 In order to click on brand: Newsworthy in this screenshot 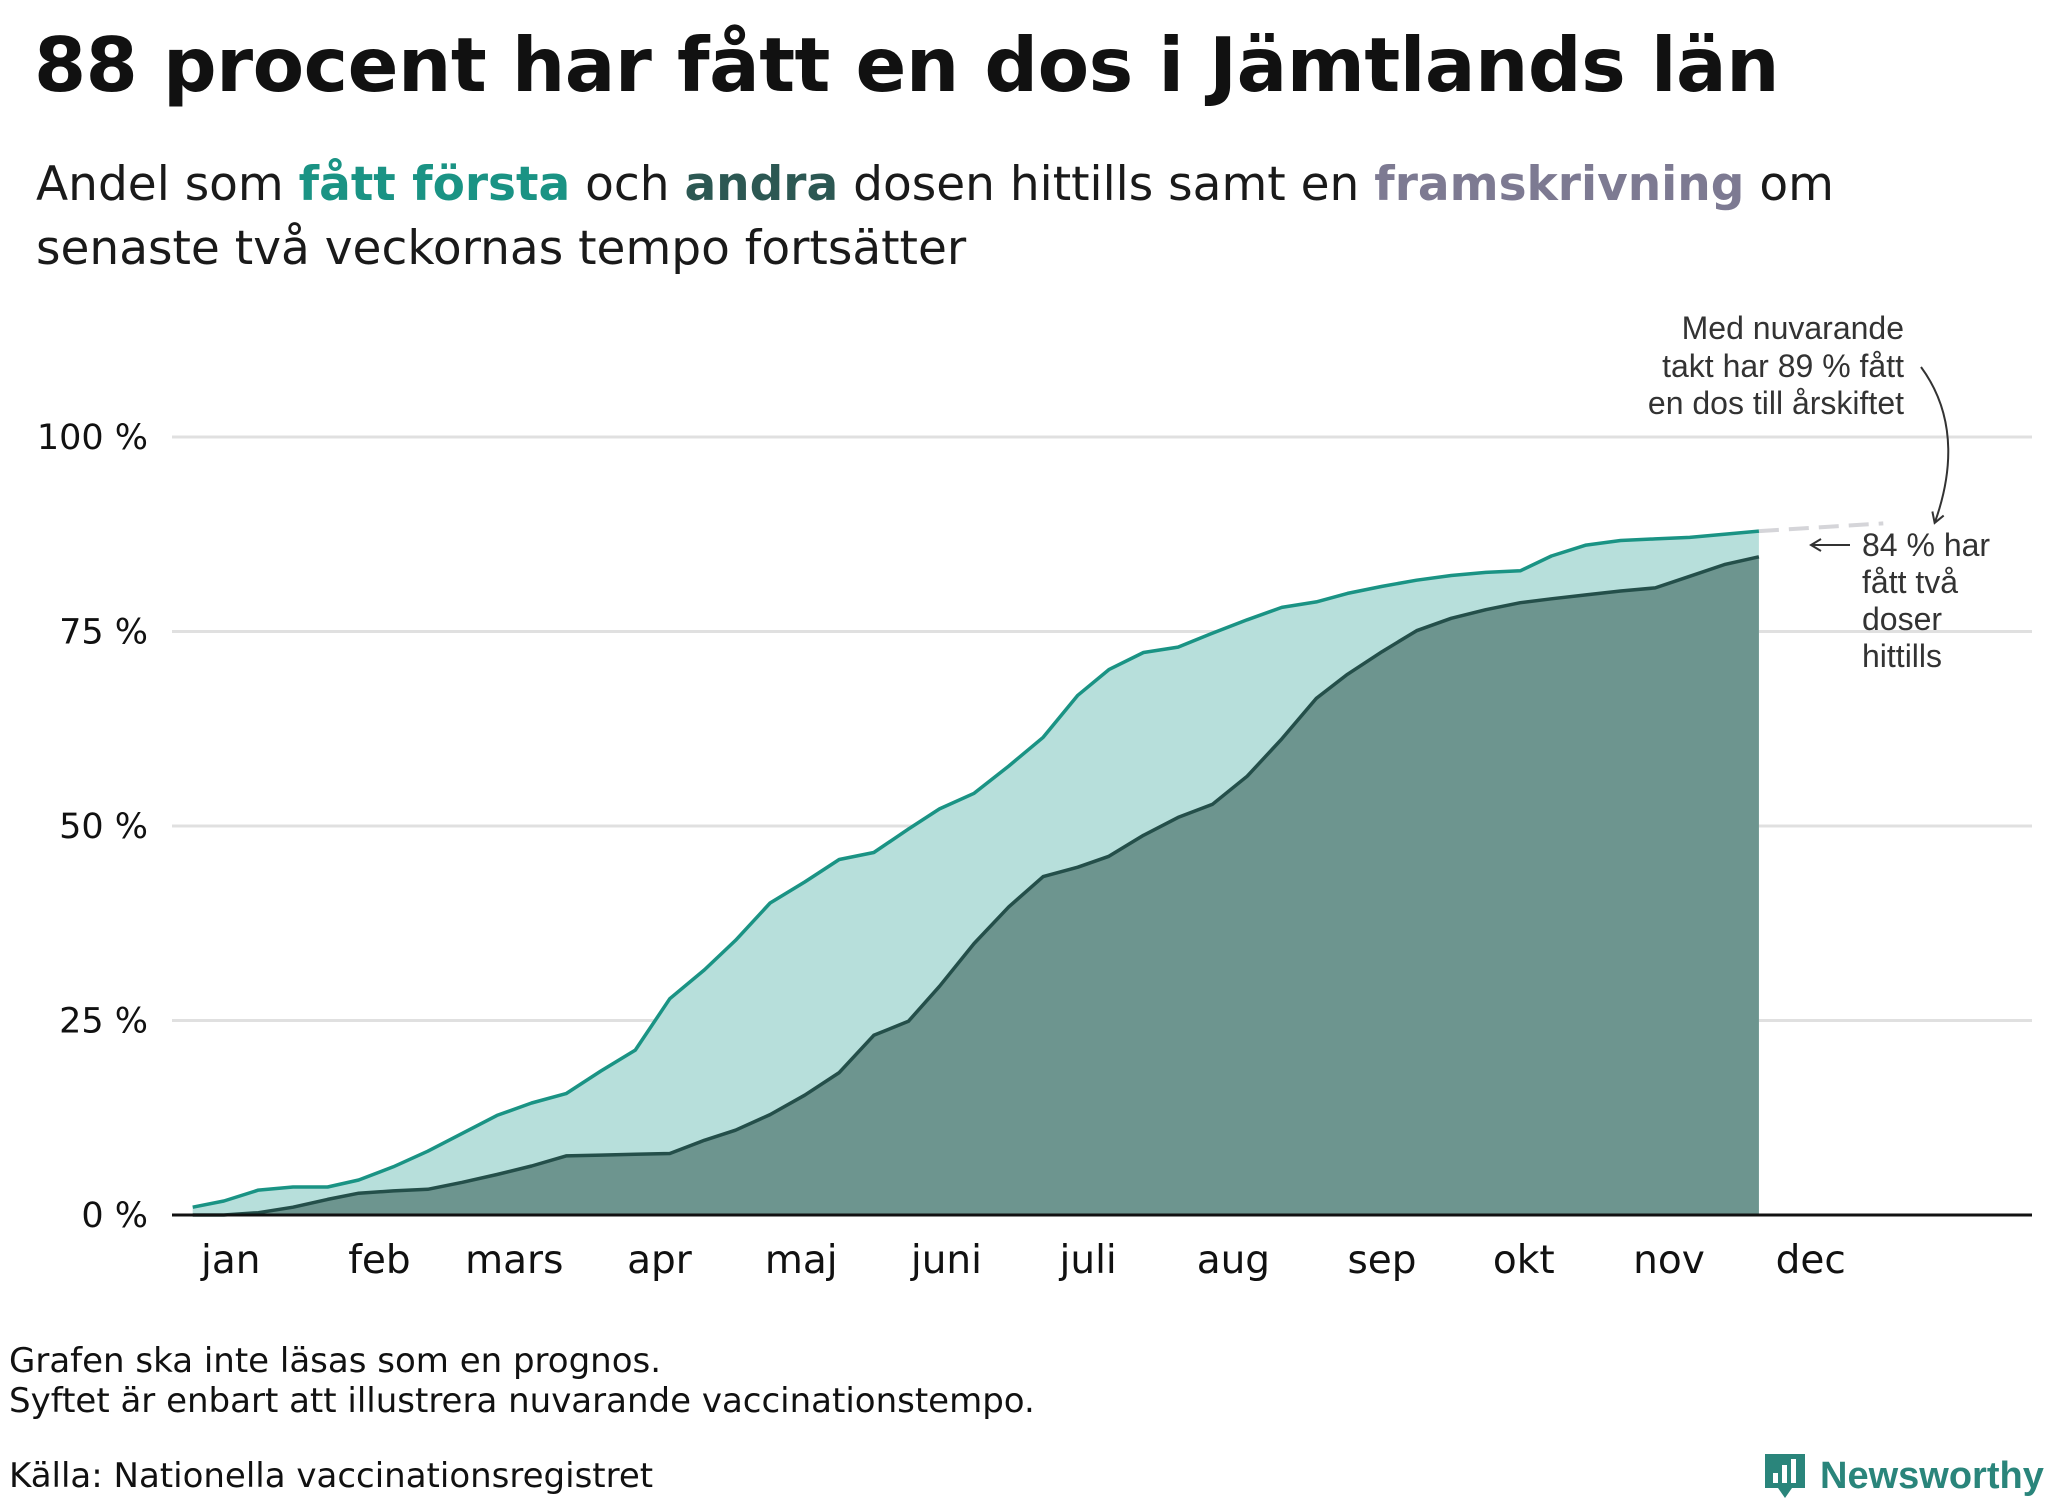, I will do `click(1903, 1476)`.